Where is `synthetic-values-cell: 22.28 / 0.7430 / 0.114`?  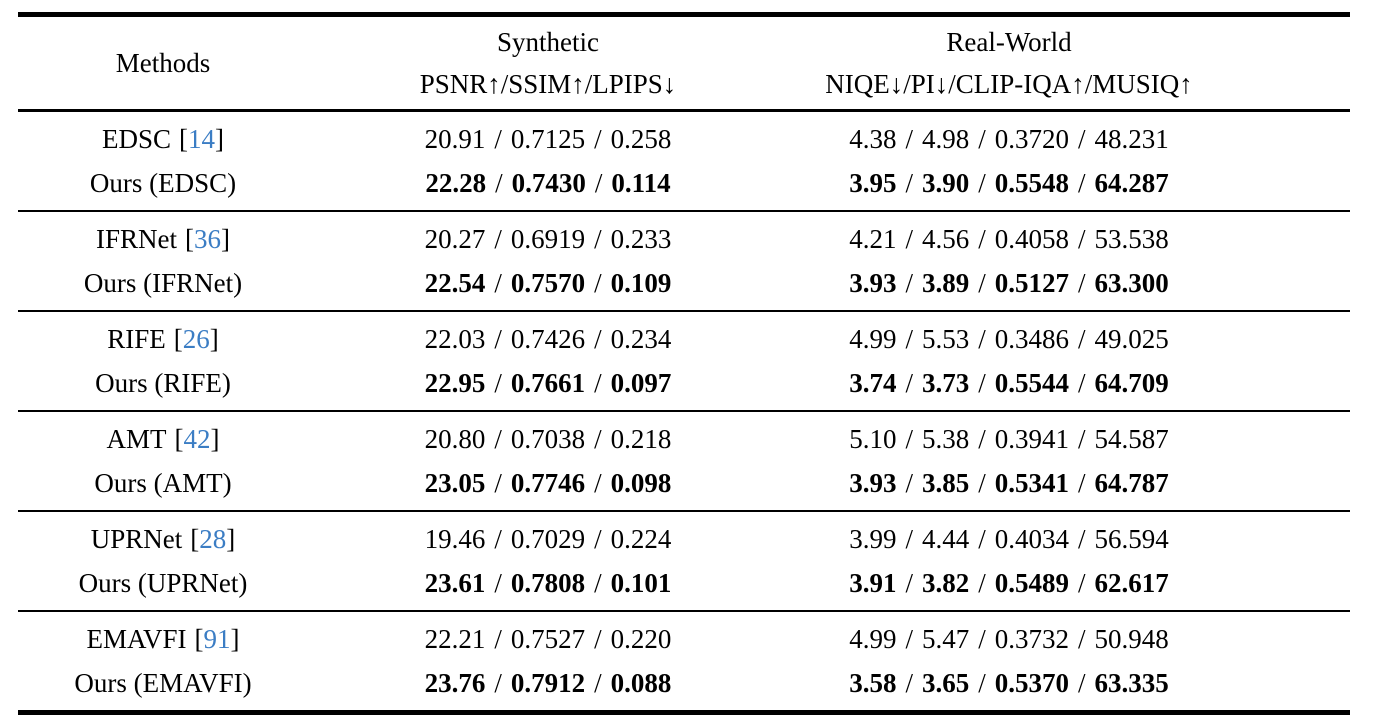 synthetic-values-cell: 22.28 / 0.7430 / 0.114 is located at coordinates (548, 183).